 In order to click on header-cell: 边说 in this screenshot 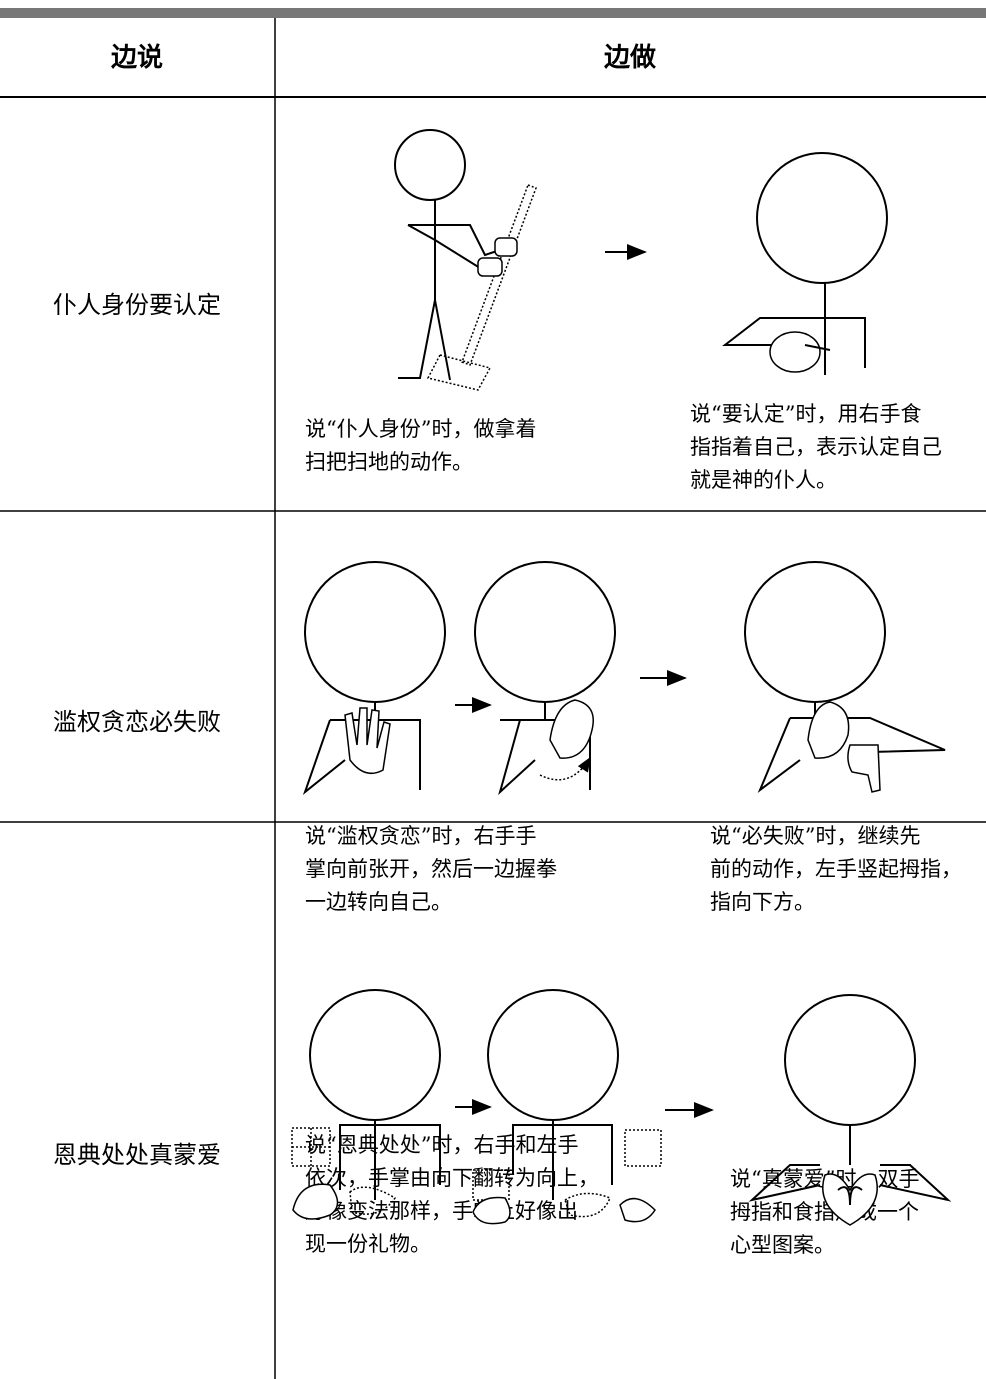, I will do `click(137, 58)`.